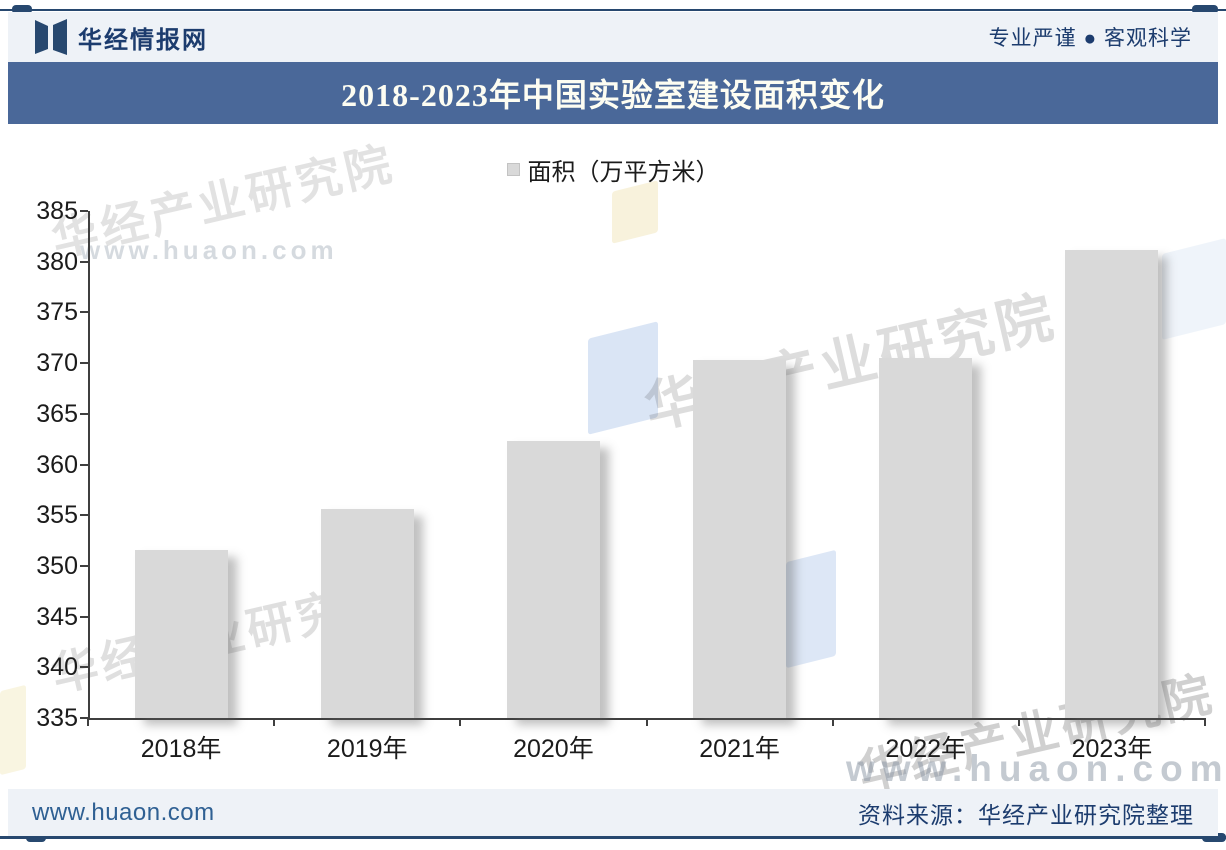 Image resolution: width=1226 pixels, height=850 pixels. What do you see at coordinates (57, 211) in the screenshot?
I see `y-axis-label: 385` at bounding box center [57, 211].